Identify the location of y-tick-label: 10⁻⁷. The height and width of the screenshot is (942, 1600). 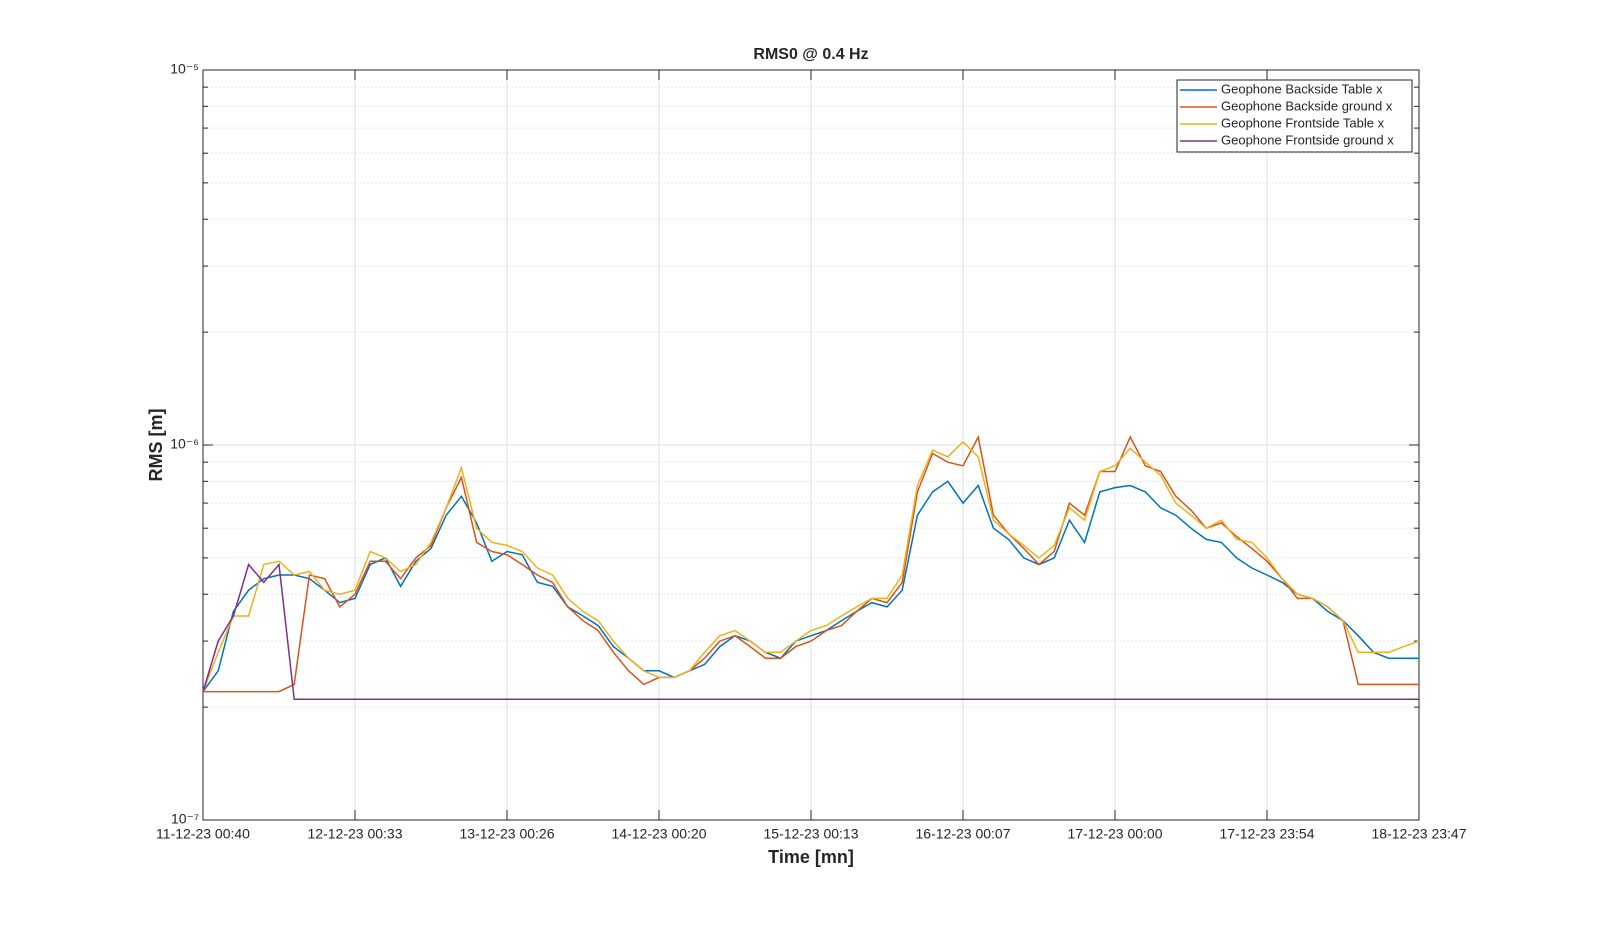
(185, 819).